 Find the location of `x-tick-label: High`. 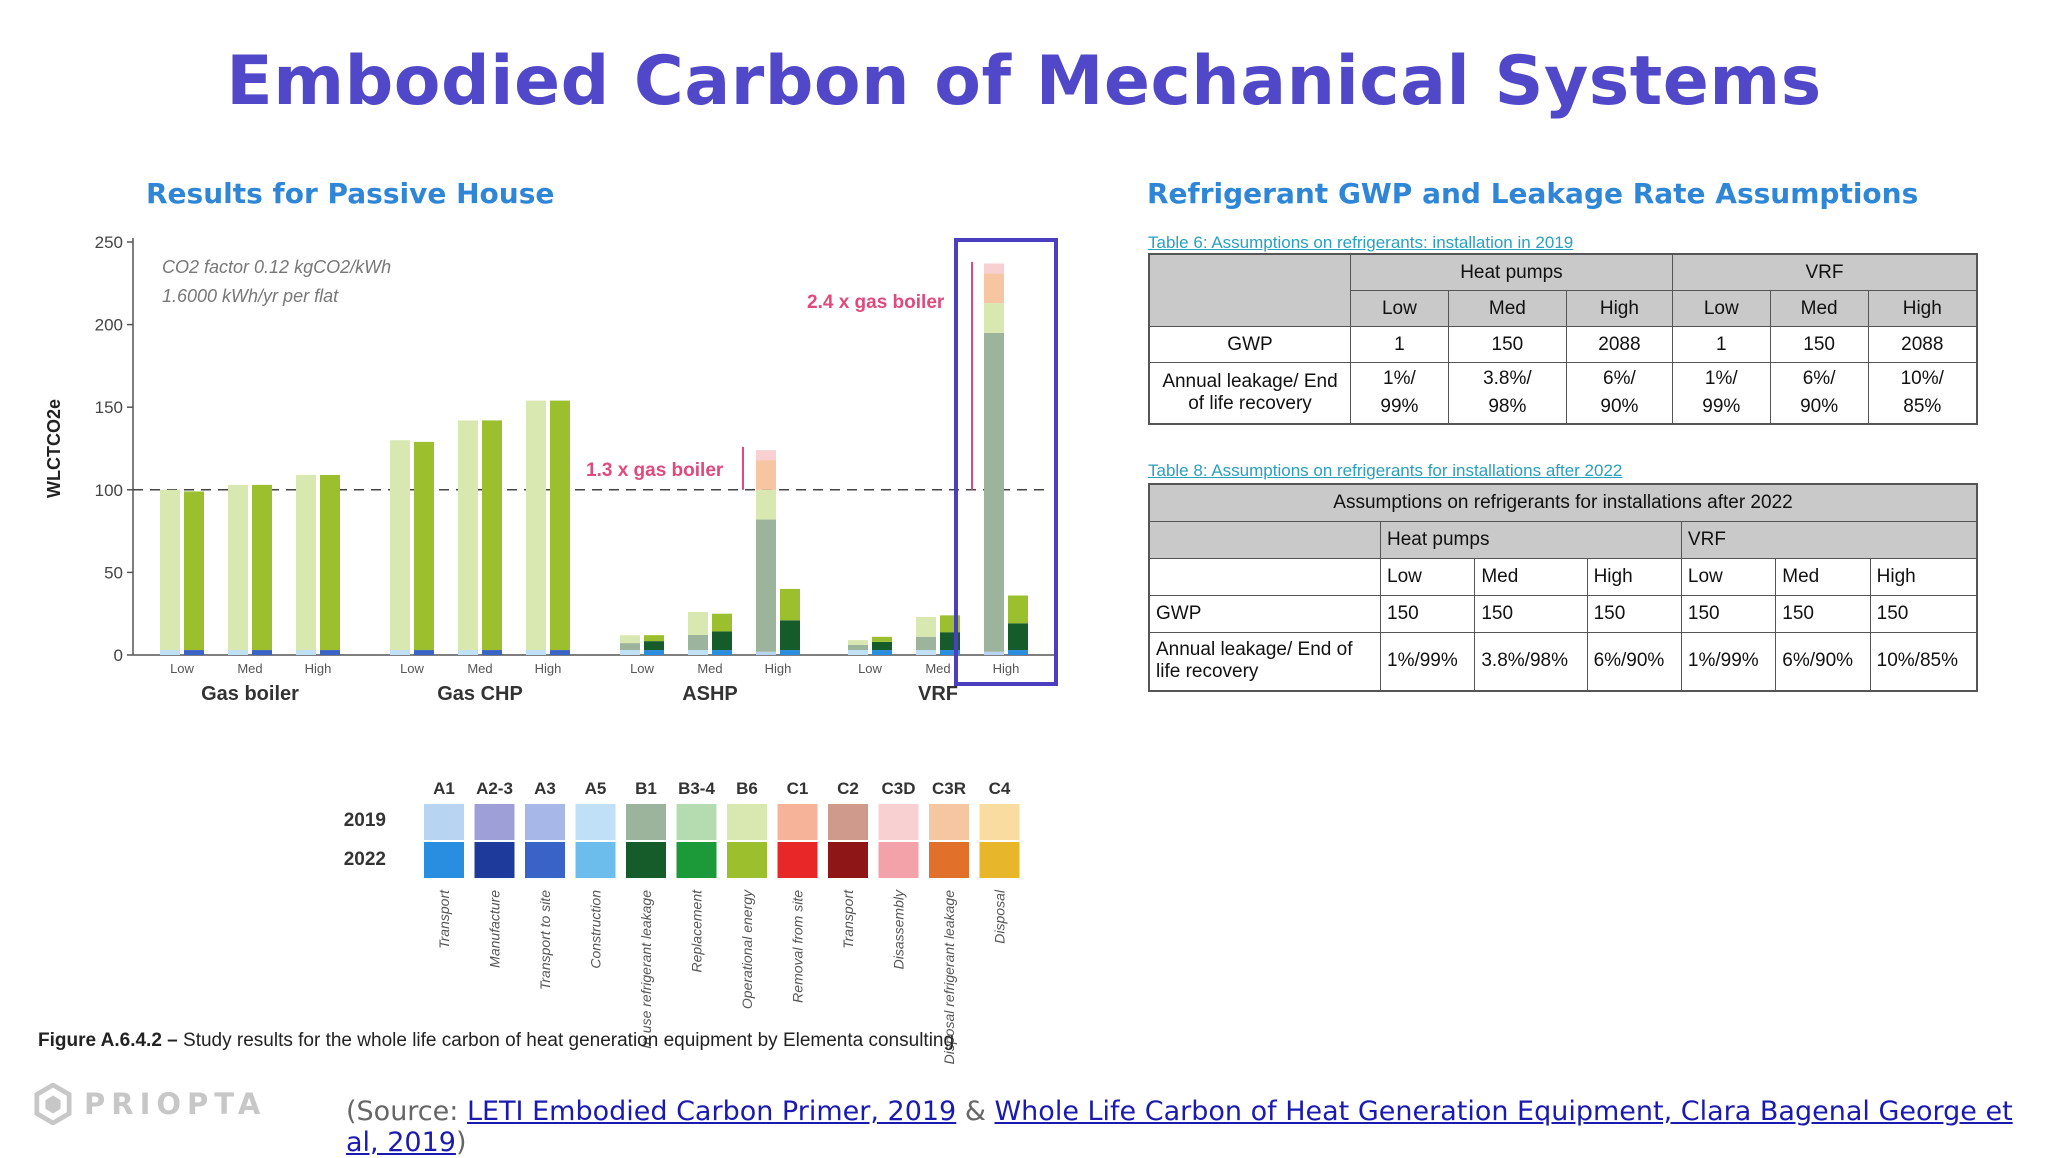

x-tick-label: High is located at coordinates (1006, 668).